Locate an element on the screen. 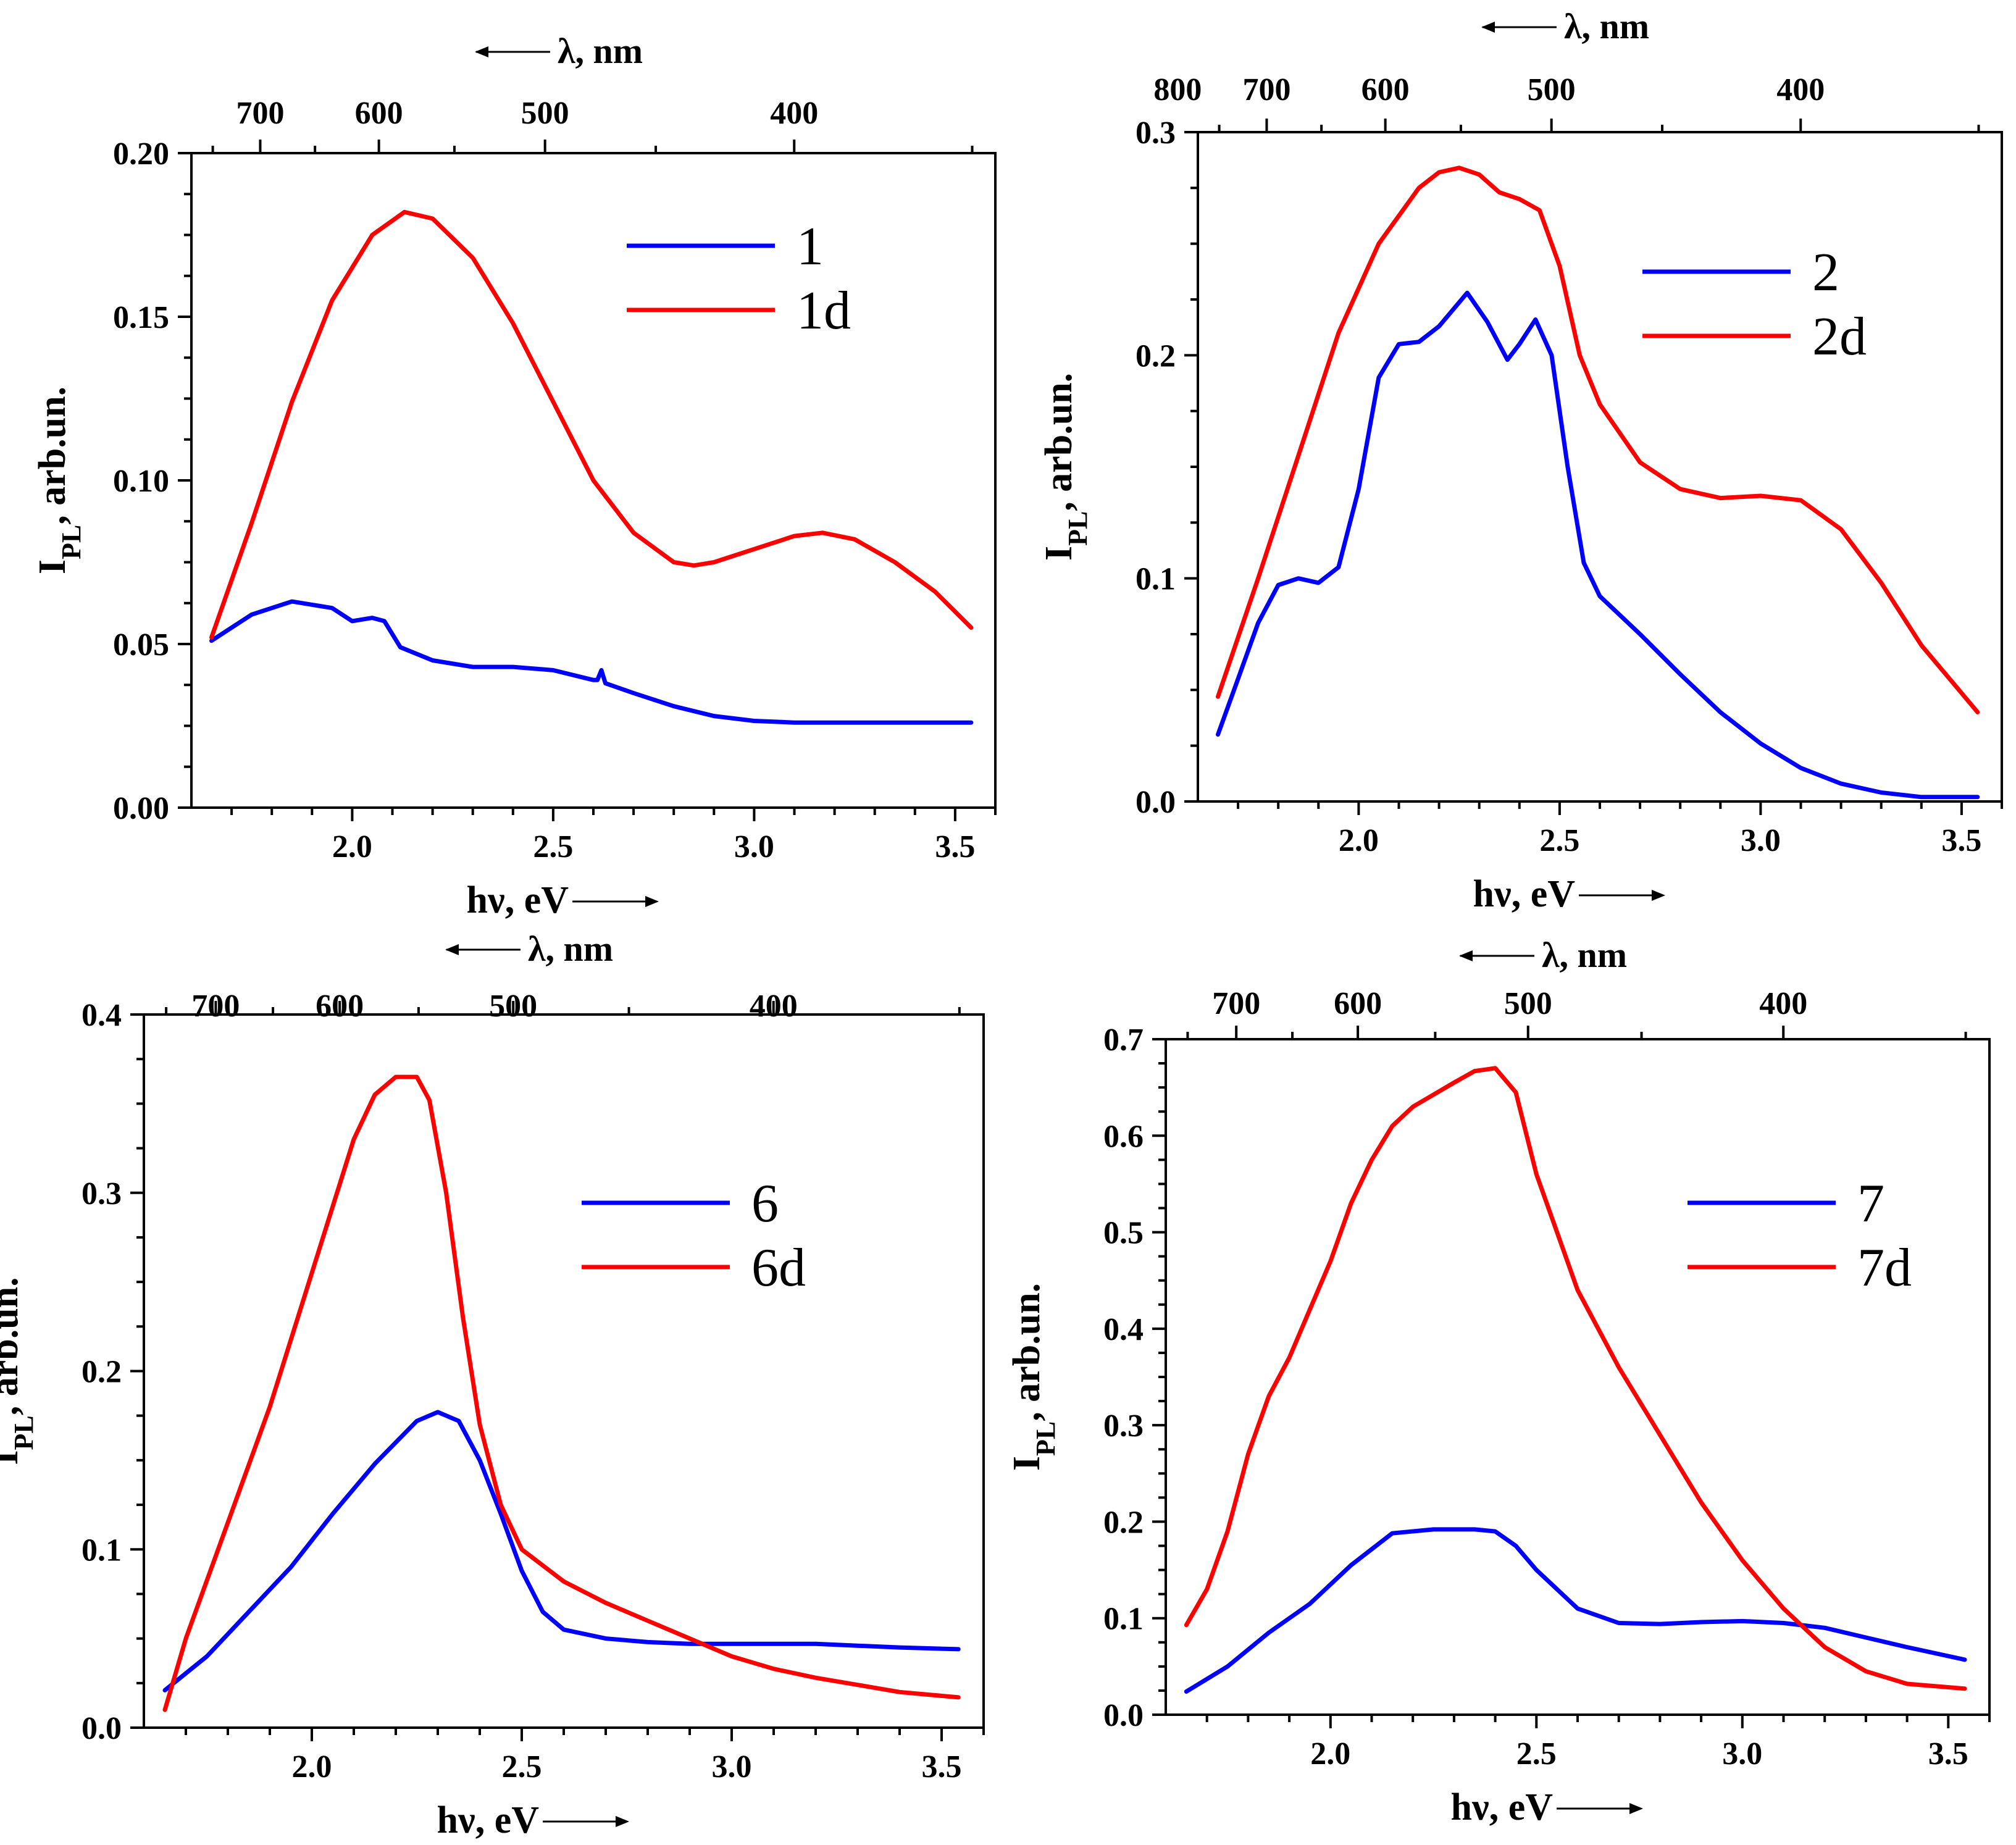 The width and height of the screenshot is (2016, 1845). legend-label-2: 2 is located at coordinates (1825, 273).